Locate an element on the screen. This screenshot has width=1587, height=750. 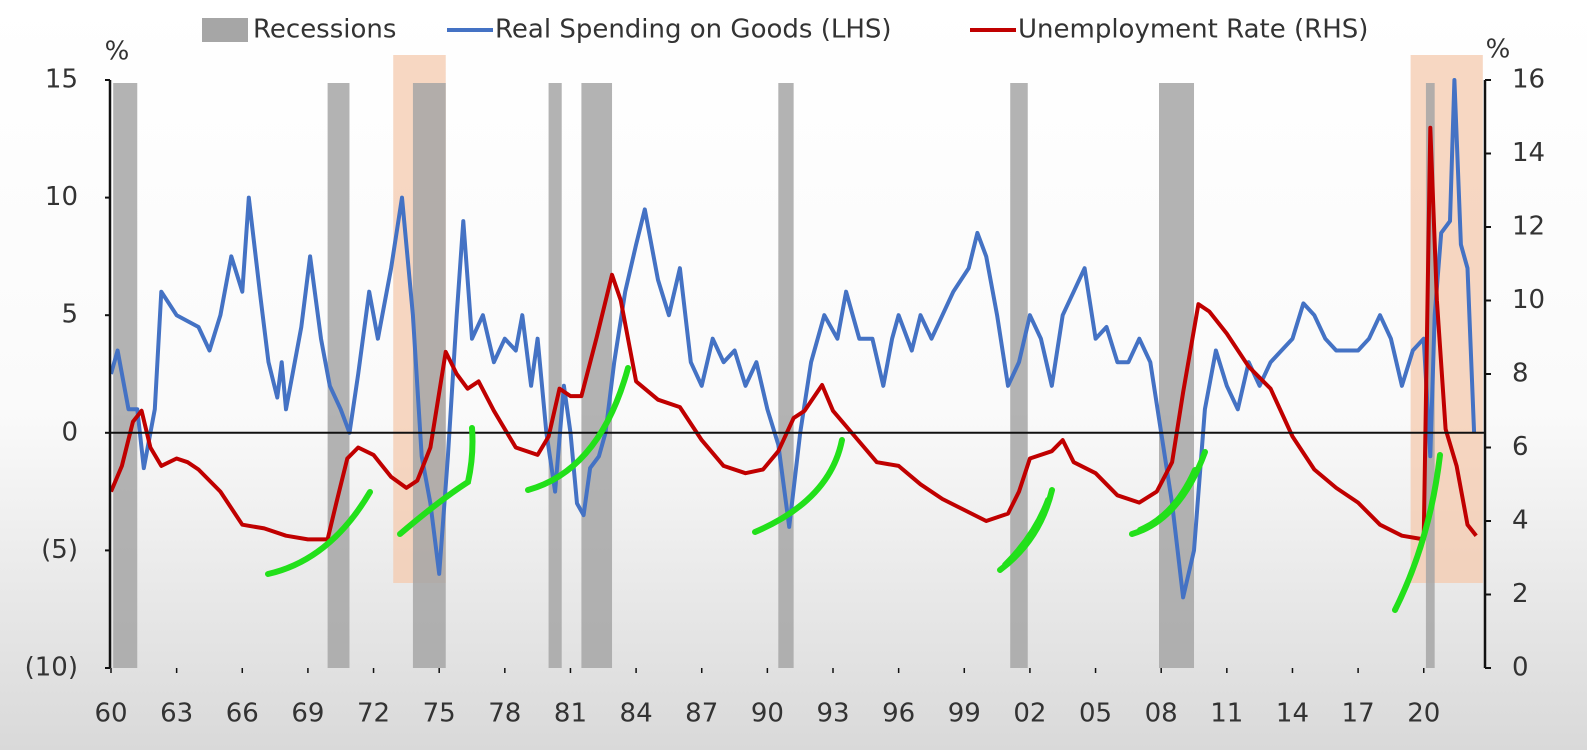
x-tick-label: 90 is located at coordinates (767, 714).